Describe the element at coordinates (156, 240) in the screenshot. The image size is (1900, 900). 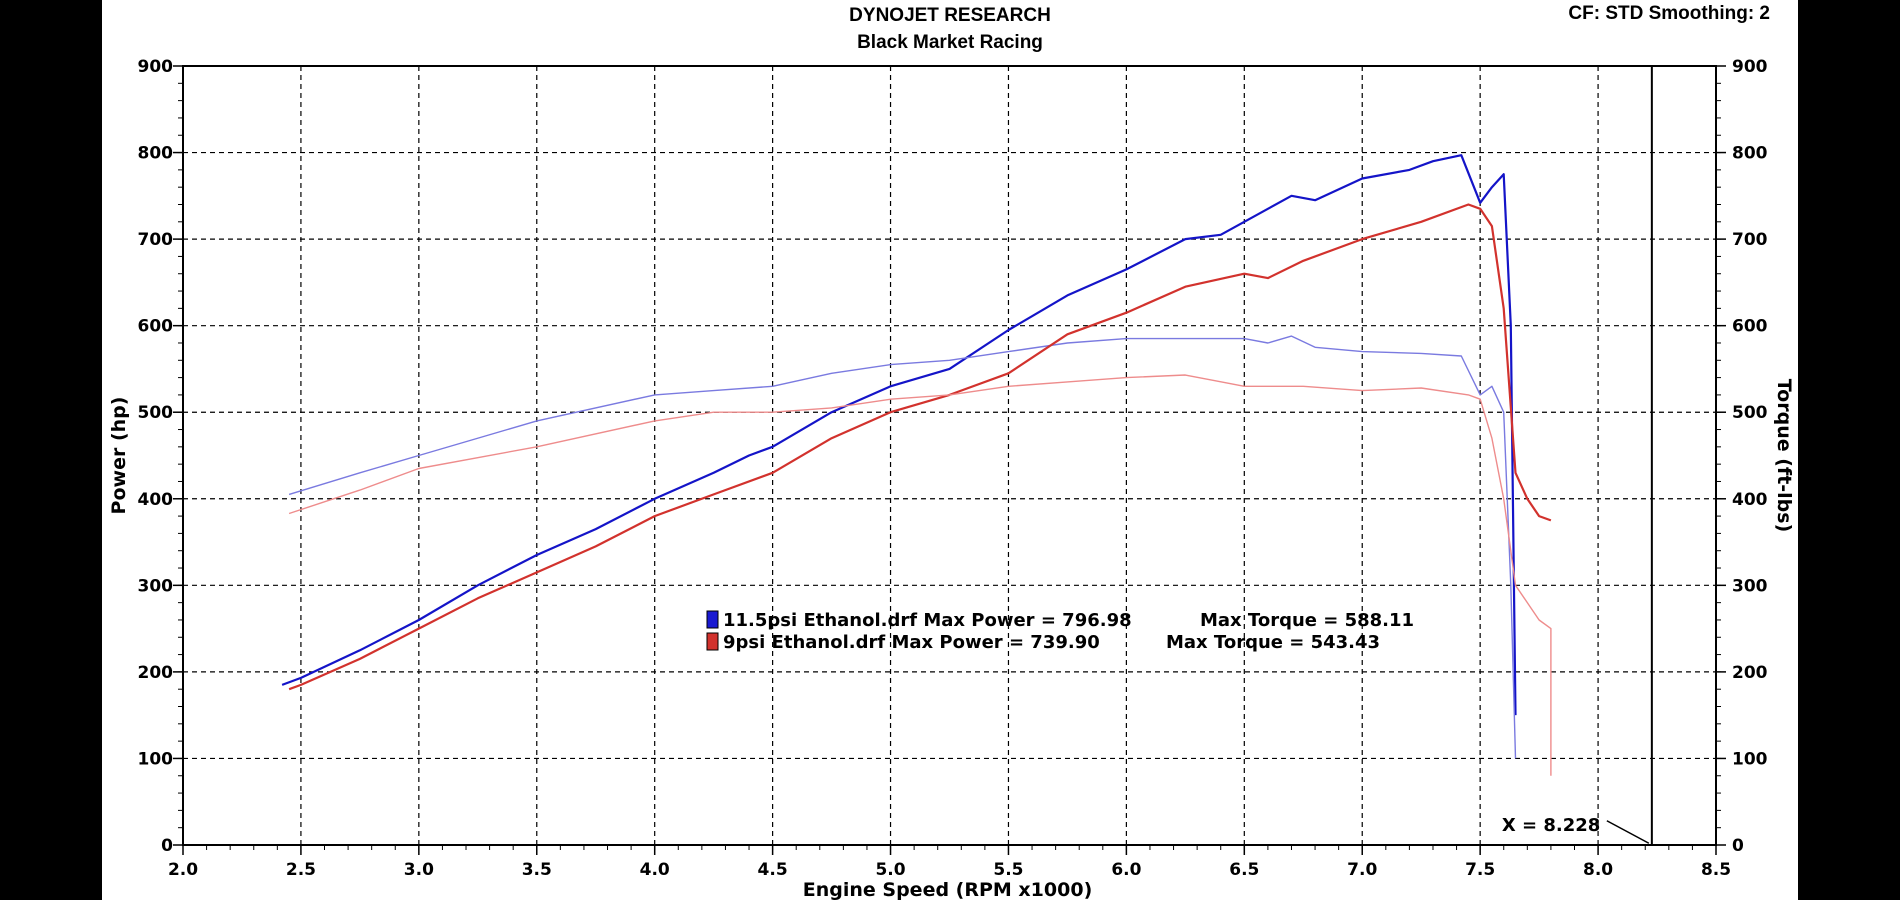
I see `y-tick-label: 700` at that location.